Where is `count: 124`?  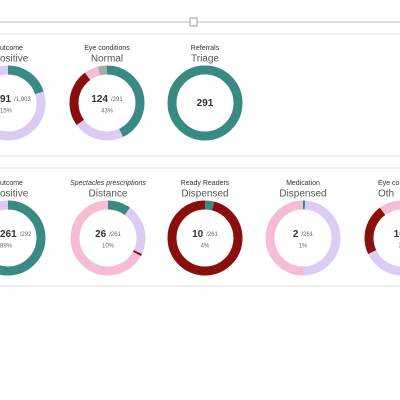 count: 124 is located at coordinates (99, 99).